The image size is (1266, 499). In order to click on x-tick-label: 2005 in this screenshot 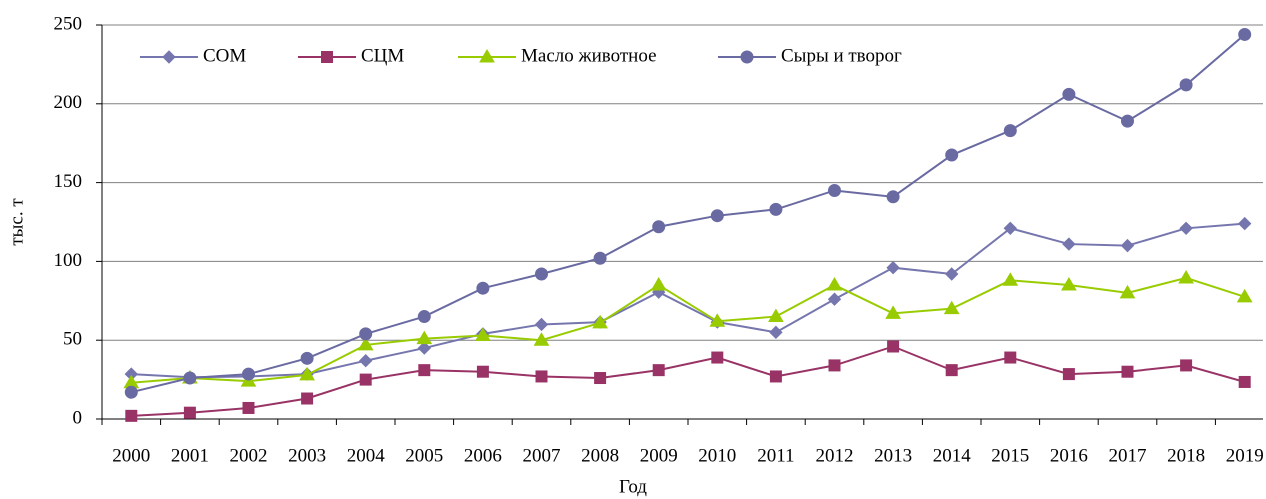, I will do `click(424, 455)`.